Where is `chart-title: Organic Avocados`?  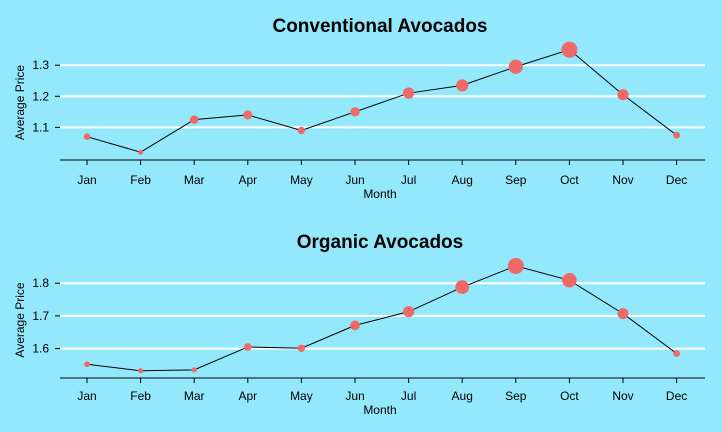 chart-title: Organic Avocados is located at coordinates (380, 242).